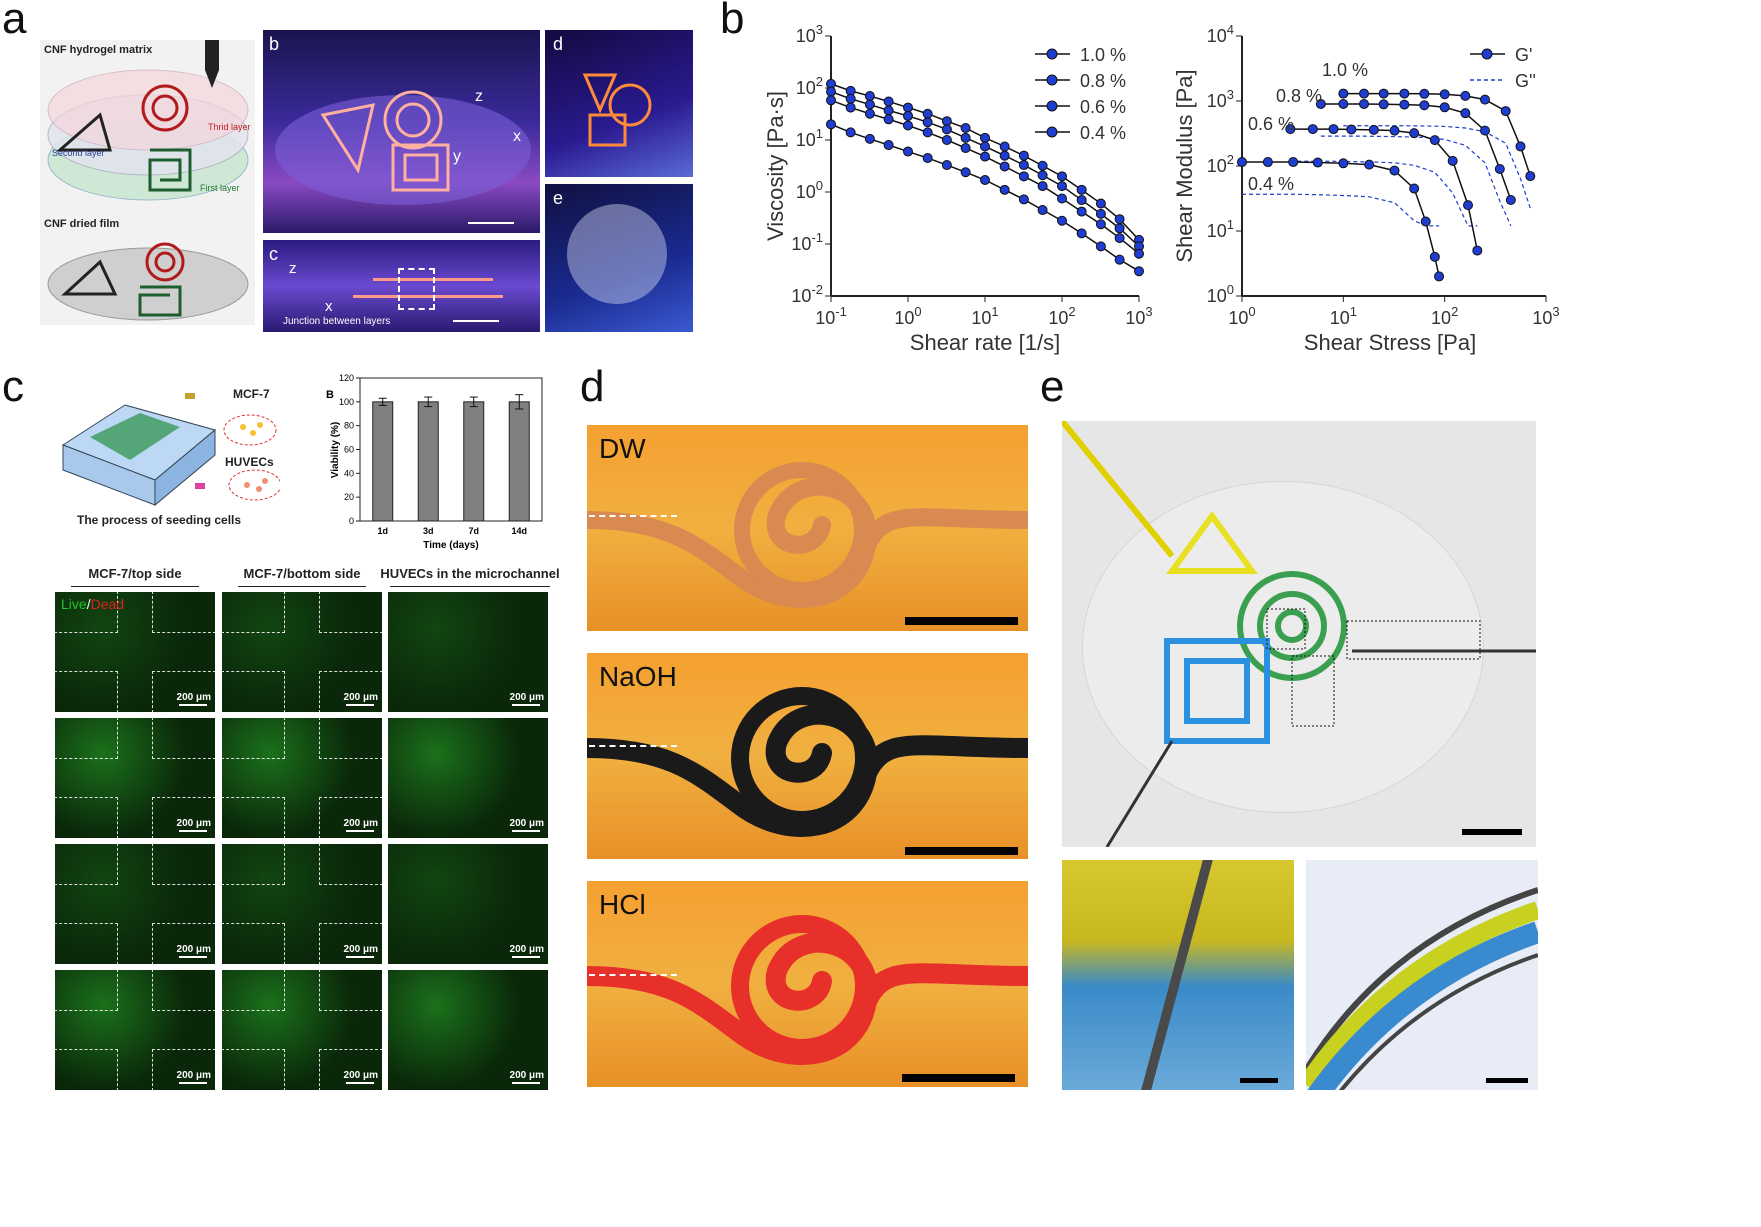 The width and height of the screenshot is (1761, 1227). Describe the element at coordinates (732, 21) in the screenshot. I see `panel-letter-b: b` at that location.